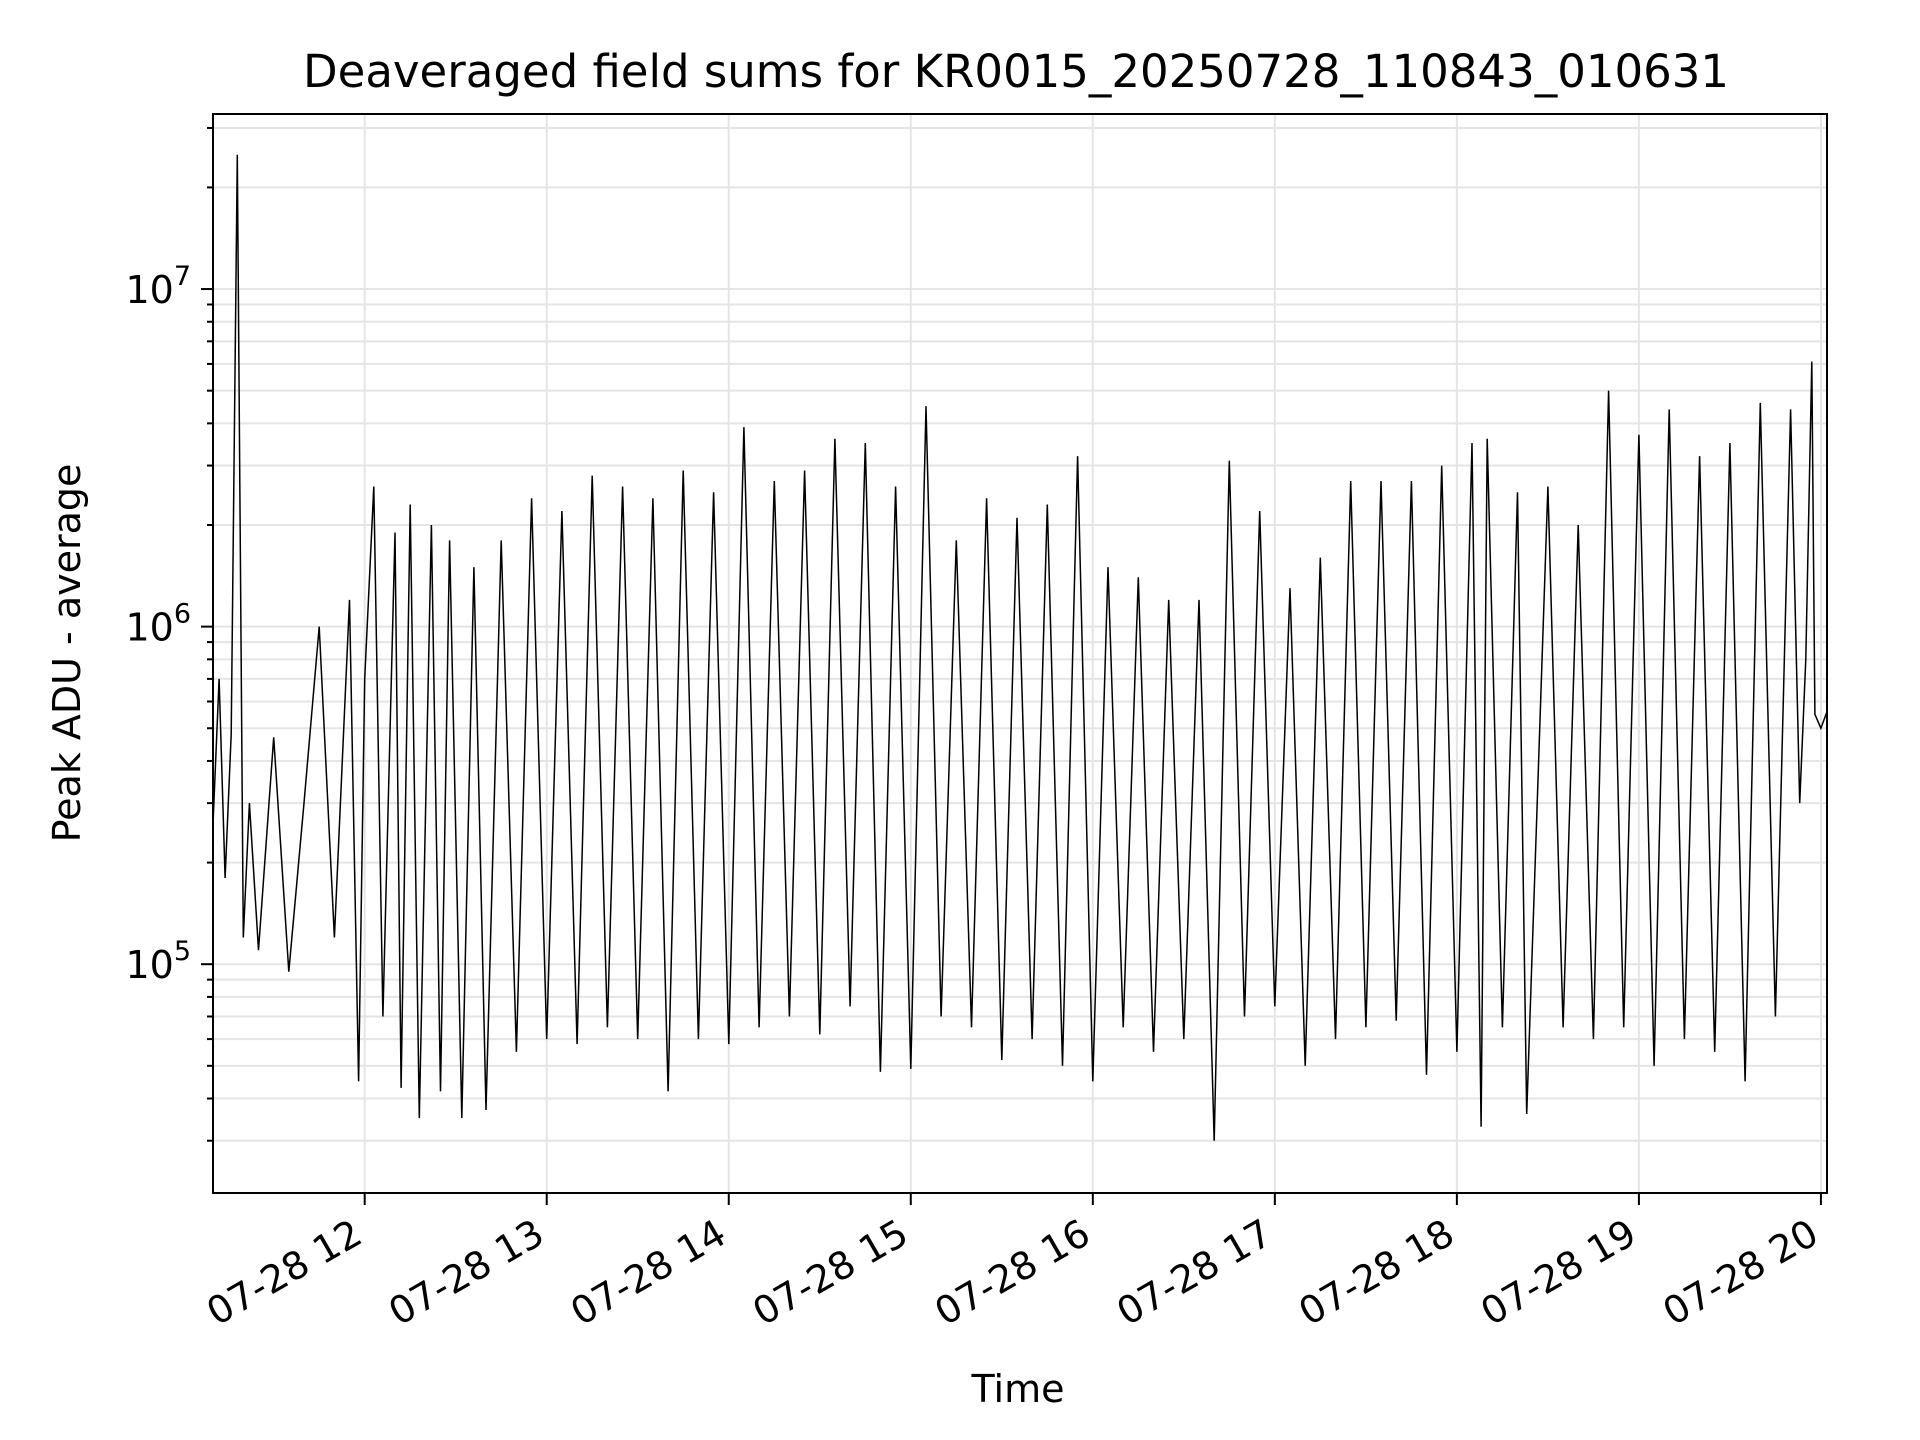  What do you see at coordinates (158, 961) in the screenshot?
I see `y-tick-label: 10⁵` at bounding box center [158, 961].